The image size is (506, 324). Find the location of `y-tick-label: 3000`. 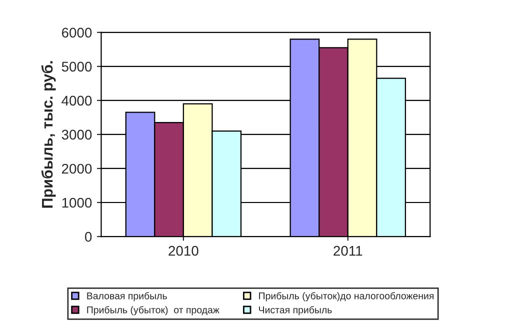

y-tick-label: 3000 is located at coordinates (77, 135).